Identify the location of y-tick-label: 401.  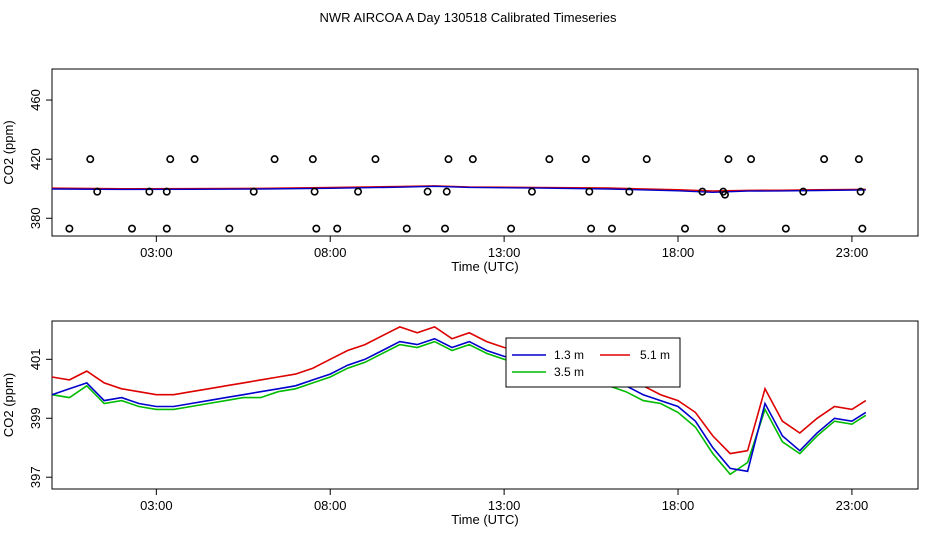
(35, 359).